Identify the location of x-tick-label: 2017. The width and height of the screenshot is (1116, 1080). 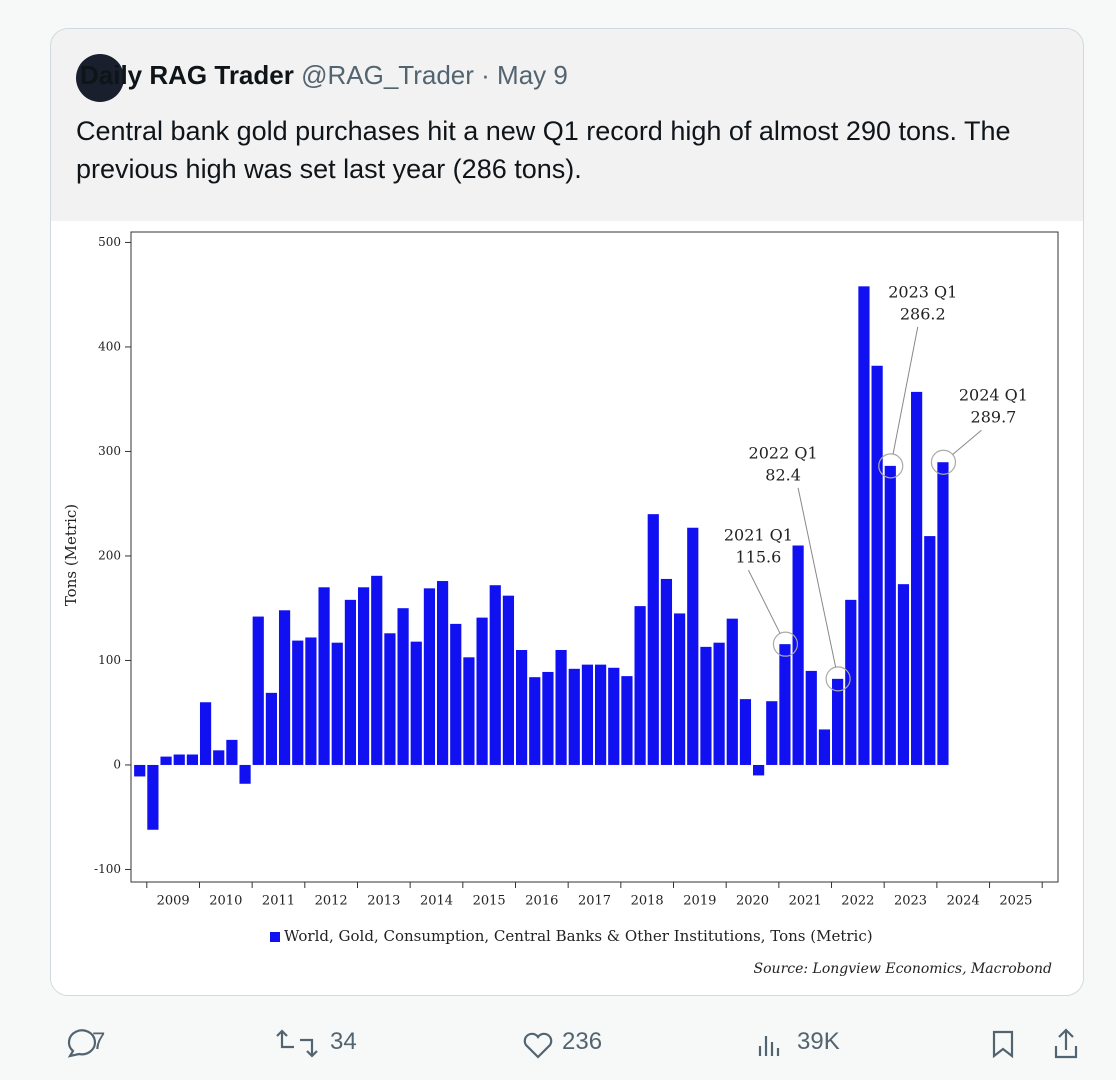
(594, 901).